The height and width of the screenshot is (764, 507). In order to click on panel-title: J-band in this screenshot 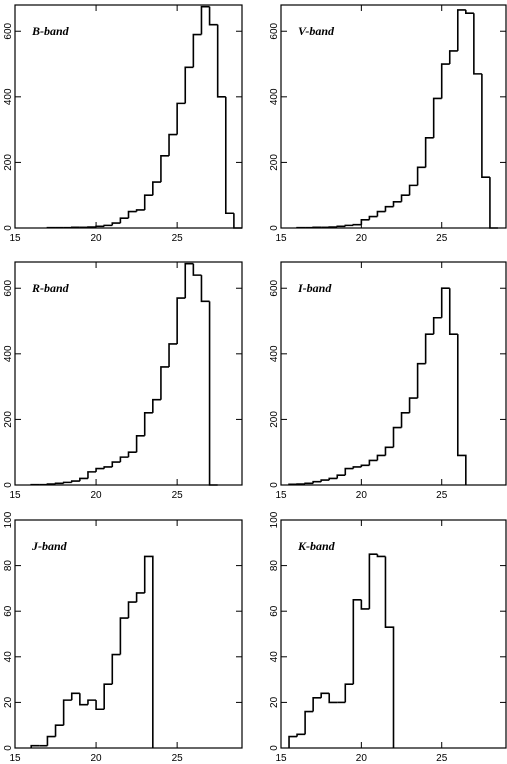, I will do `click(49, 546)`.